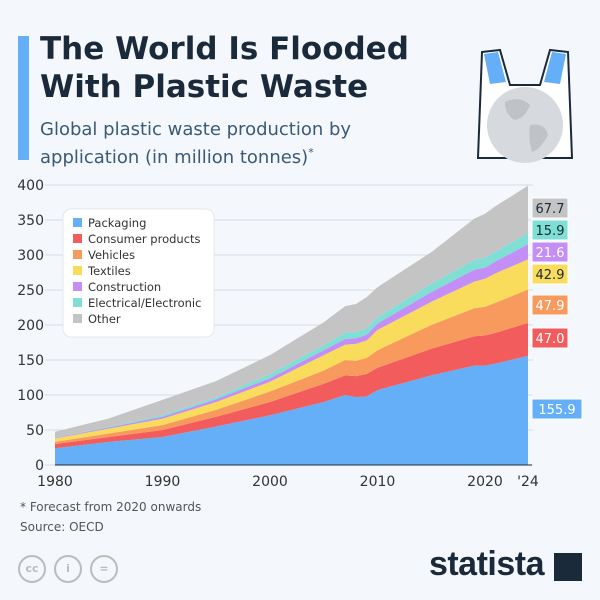  Describe the element at coordinates (30, 186) in the screenshot. I see `y-tick-label: 400` at that location.